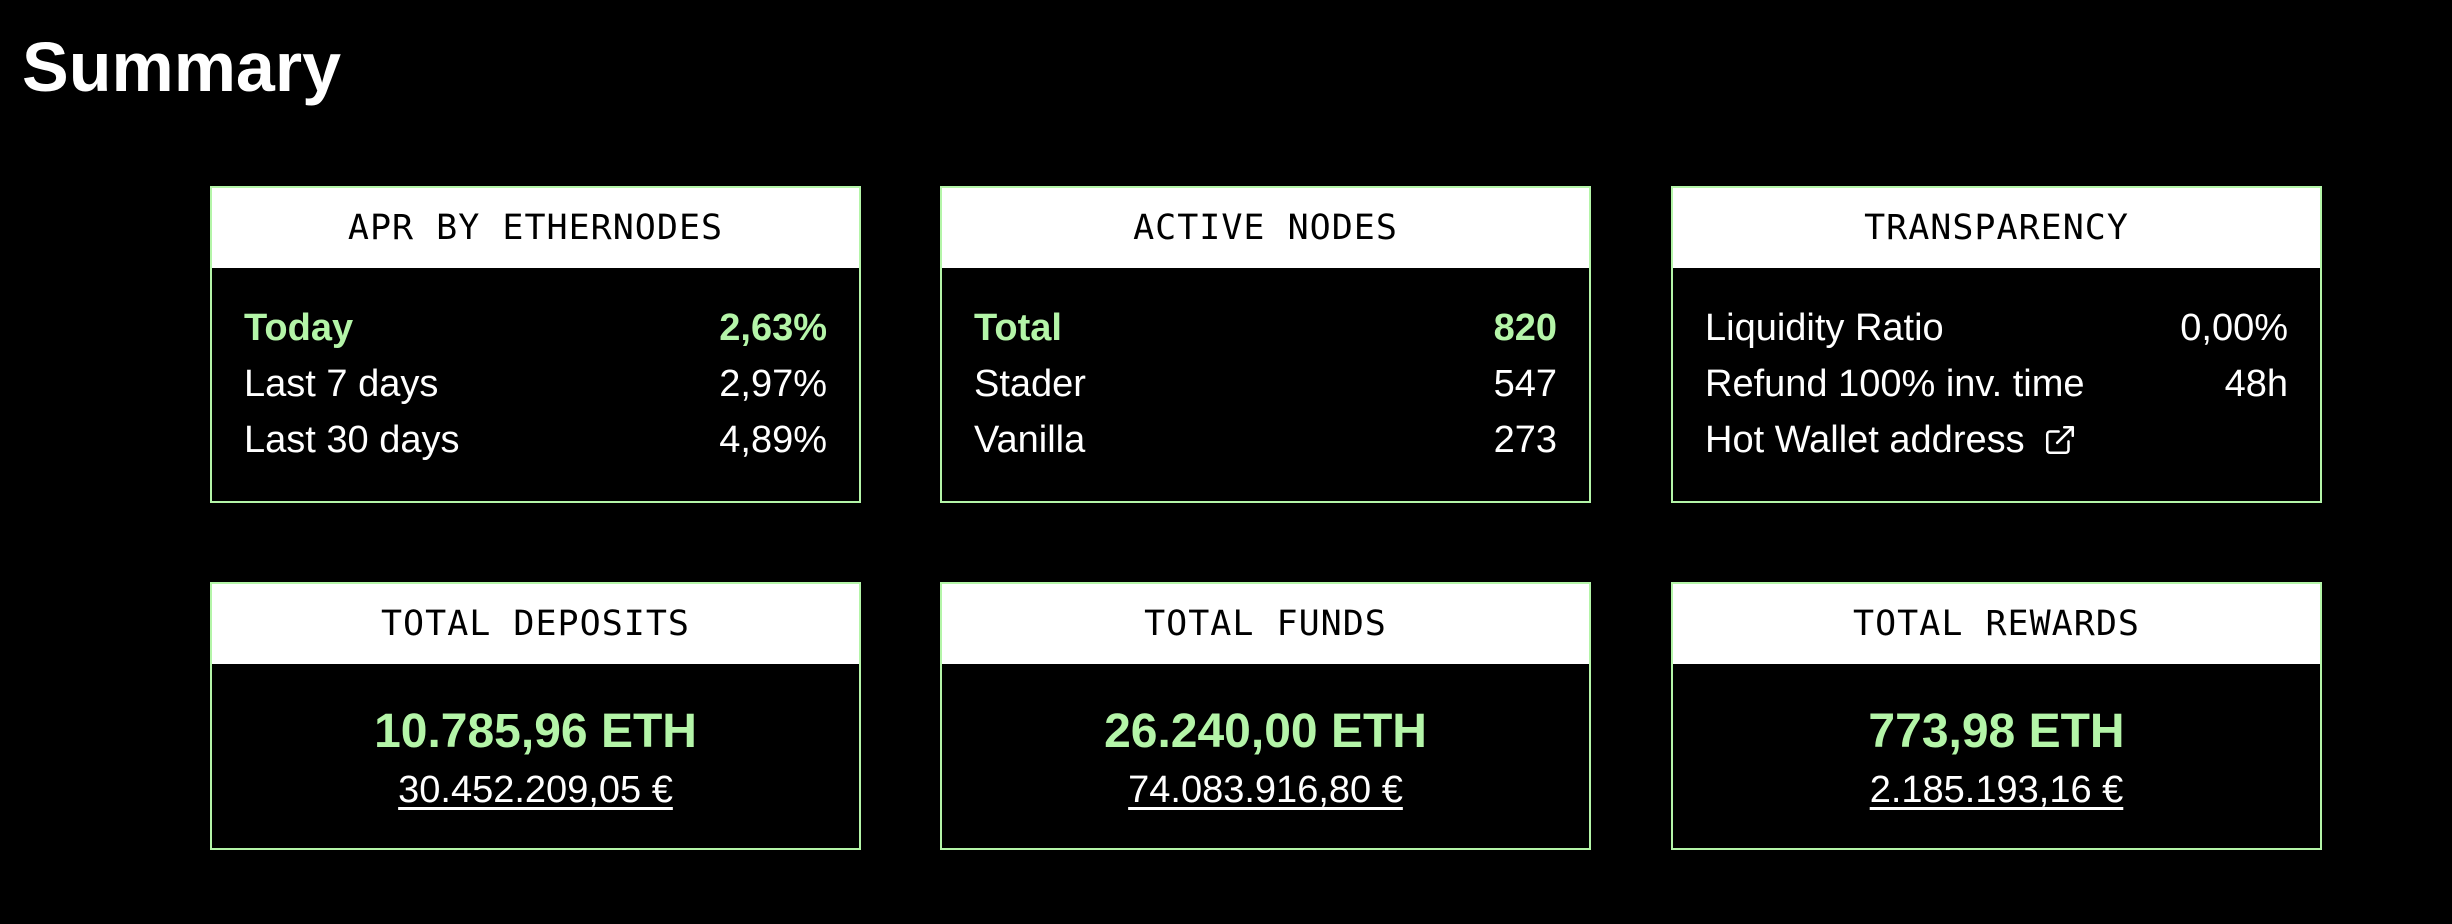 The image size is (2452, 924). I want to click on apr-row-value: 4,89%, so click(773, 439).